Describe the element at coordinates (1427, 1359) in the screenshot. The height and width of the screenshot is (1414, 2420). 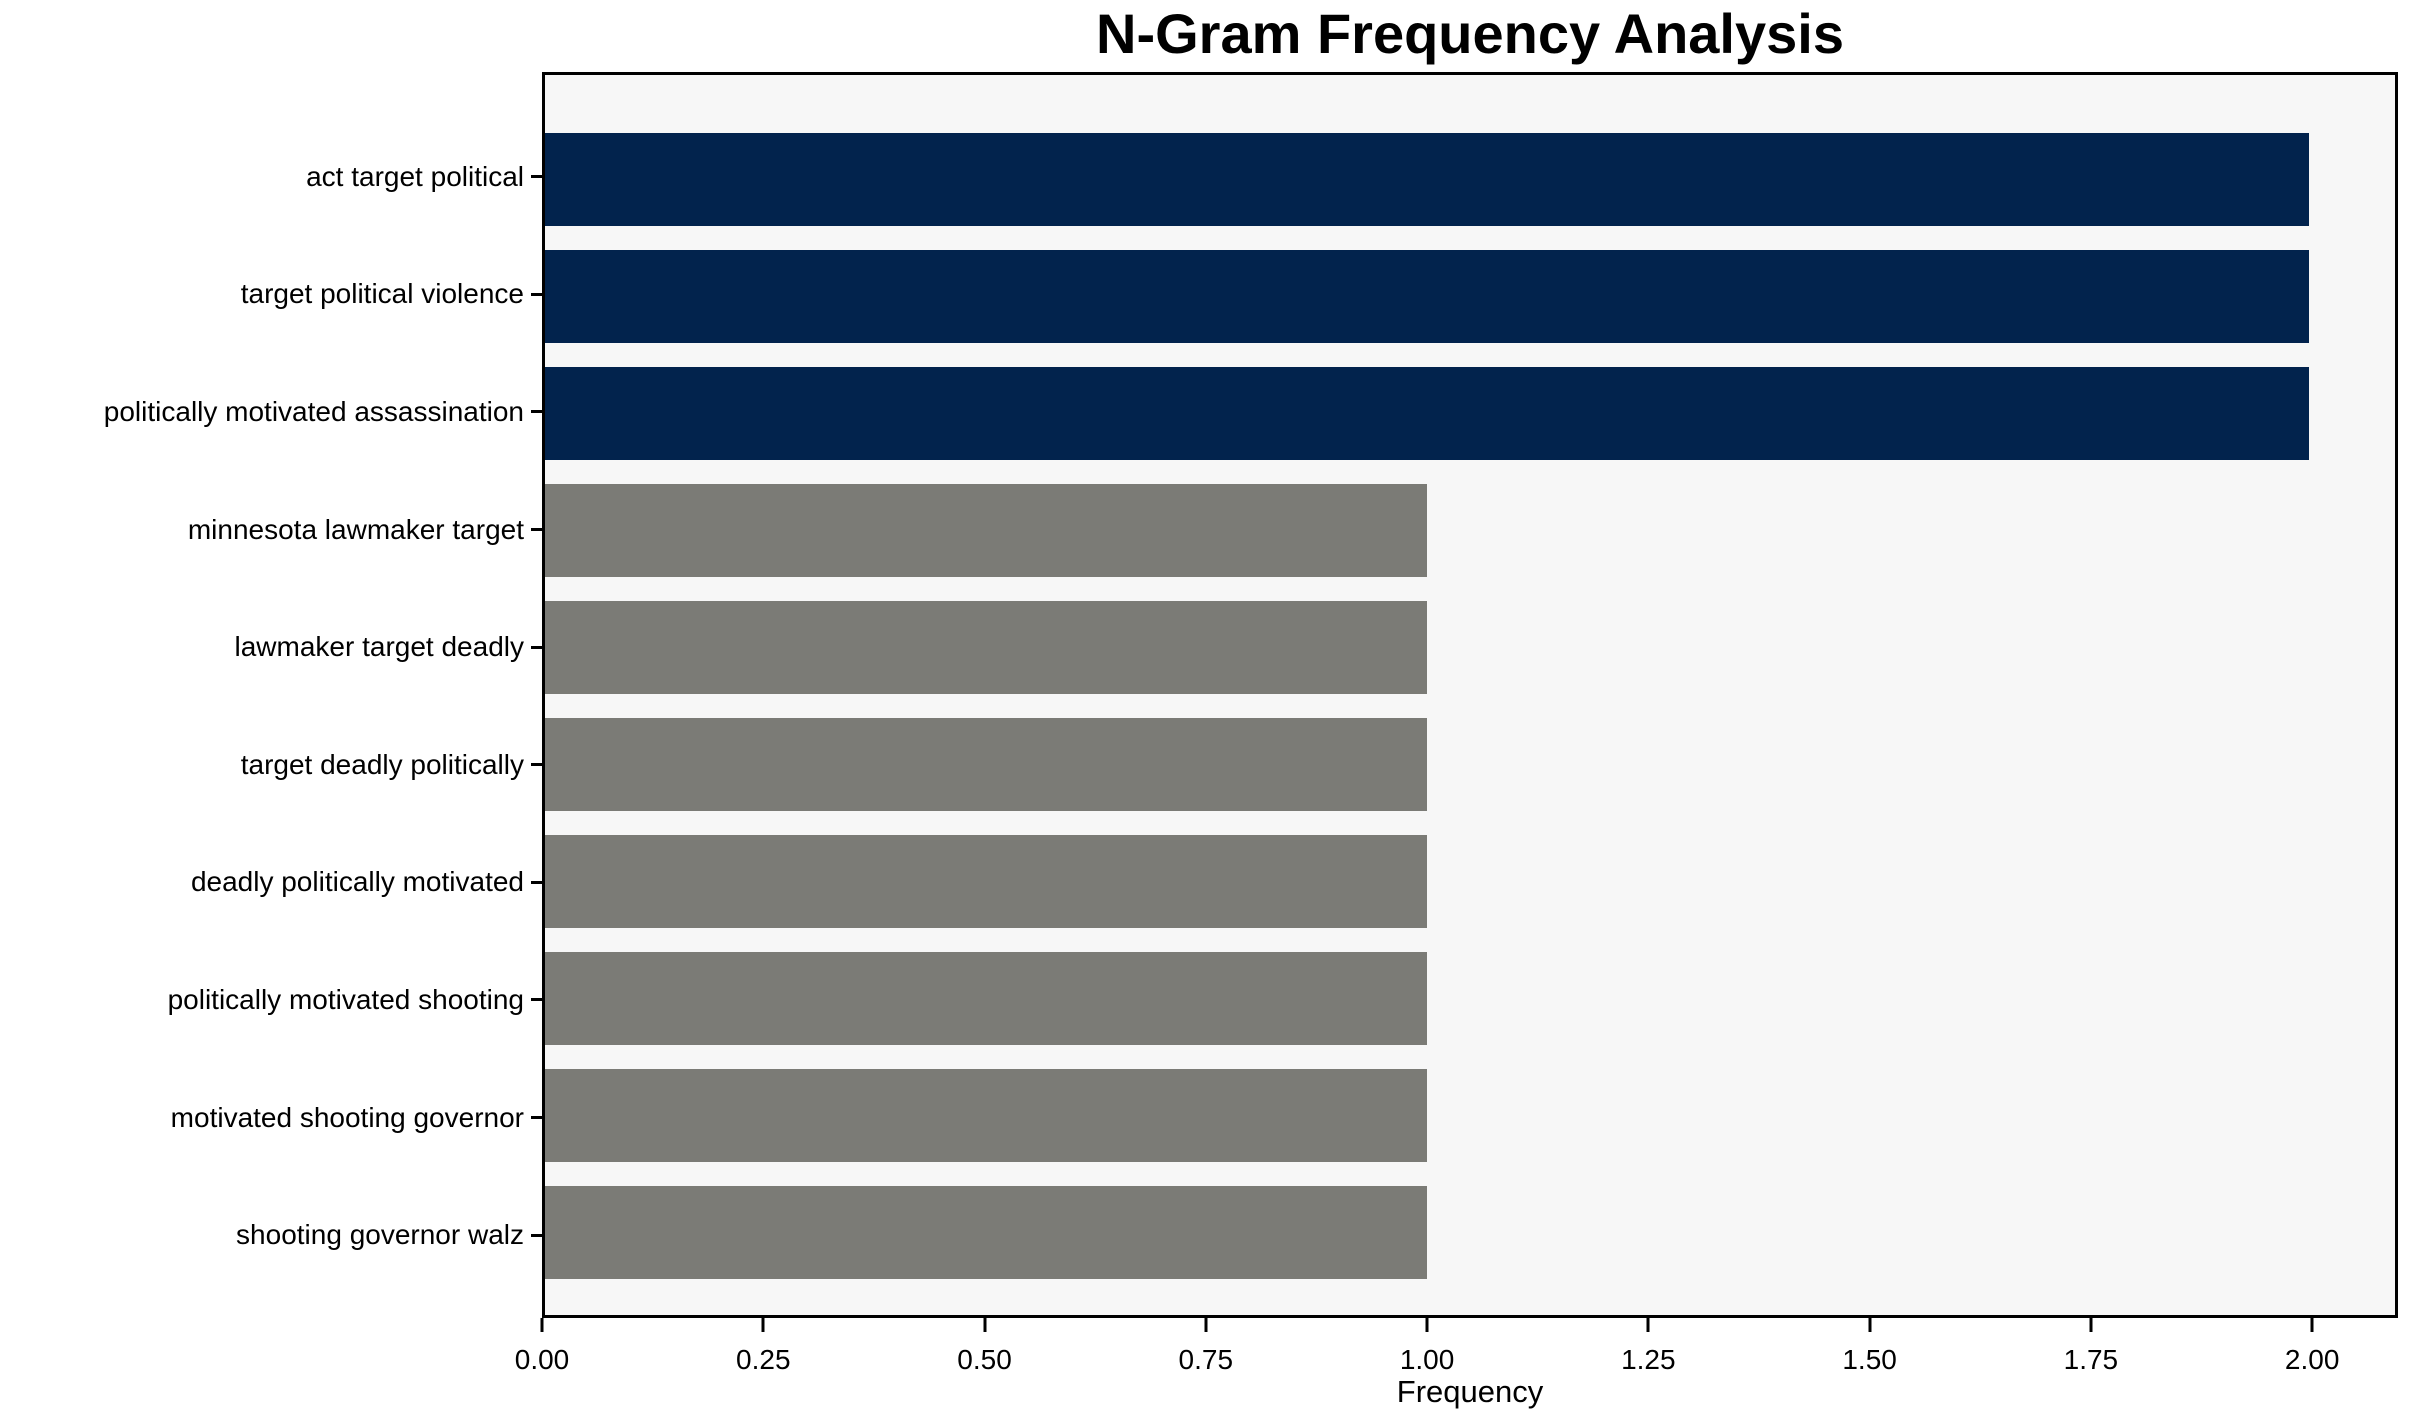
I see `x-tick-label: 1.00` at that location.